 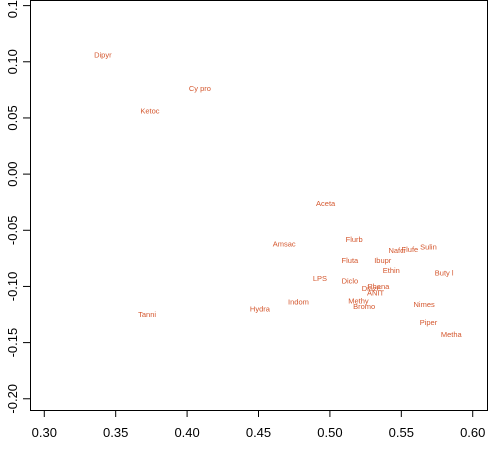 What do you see at coordinates (200, 88) in the screenshot?
I see `point-label: Cy pro` at bounding box center [200, 88].